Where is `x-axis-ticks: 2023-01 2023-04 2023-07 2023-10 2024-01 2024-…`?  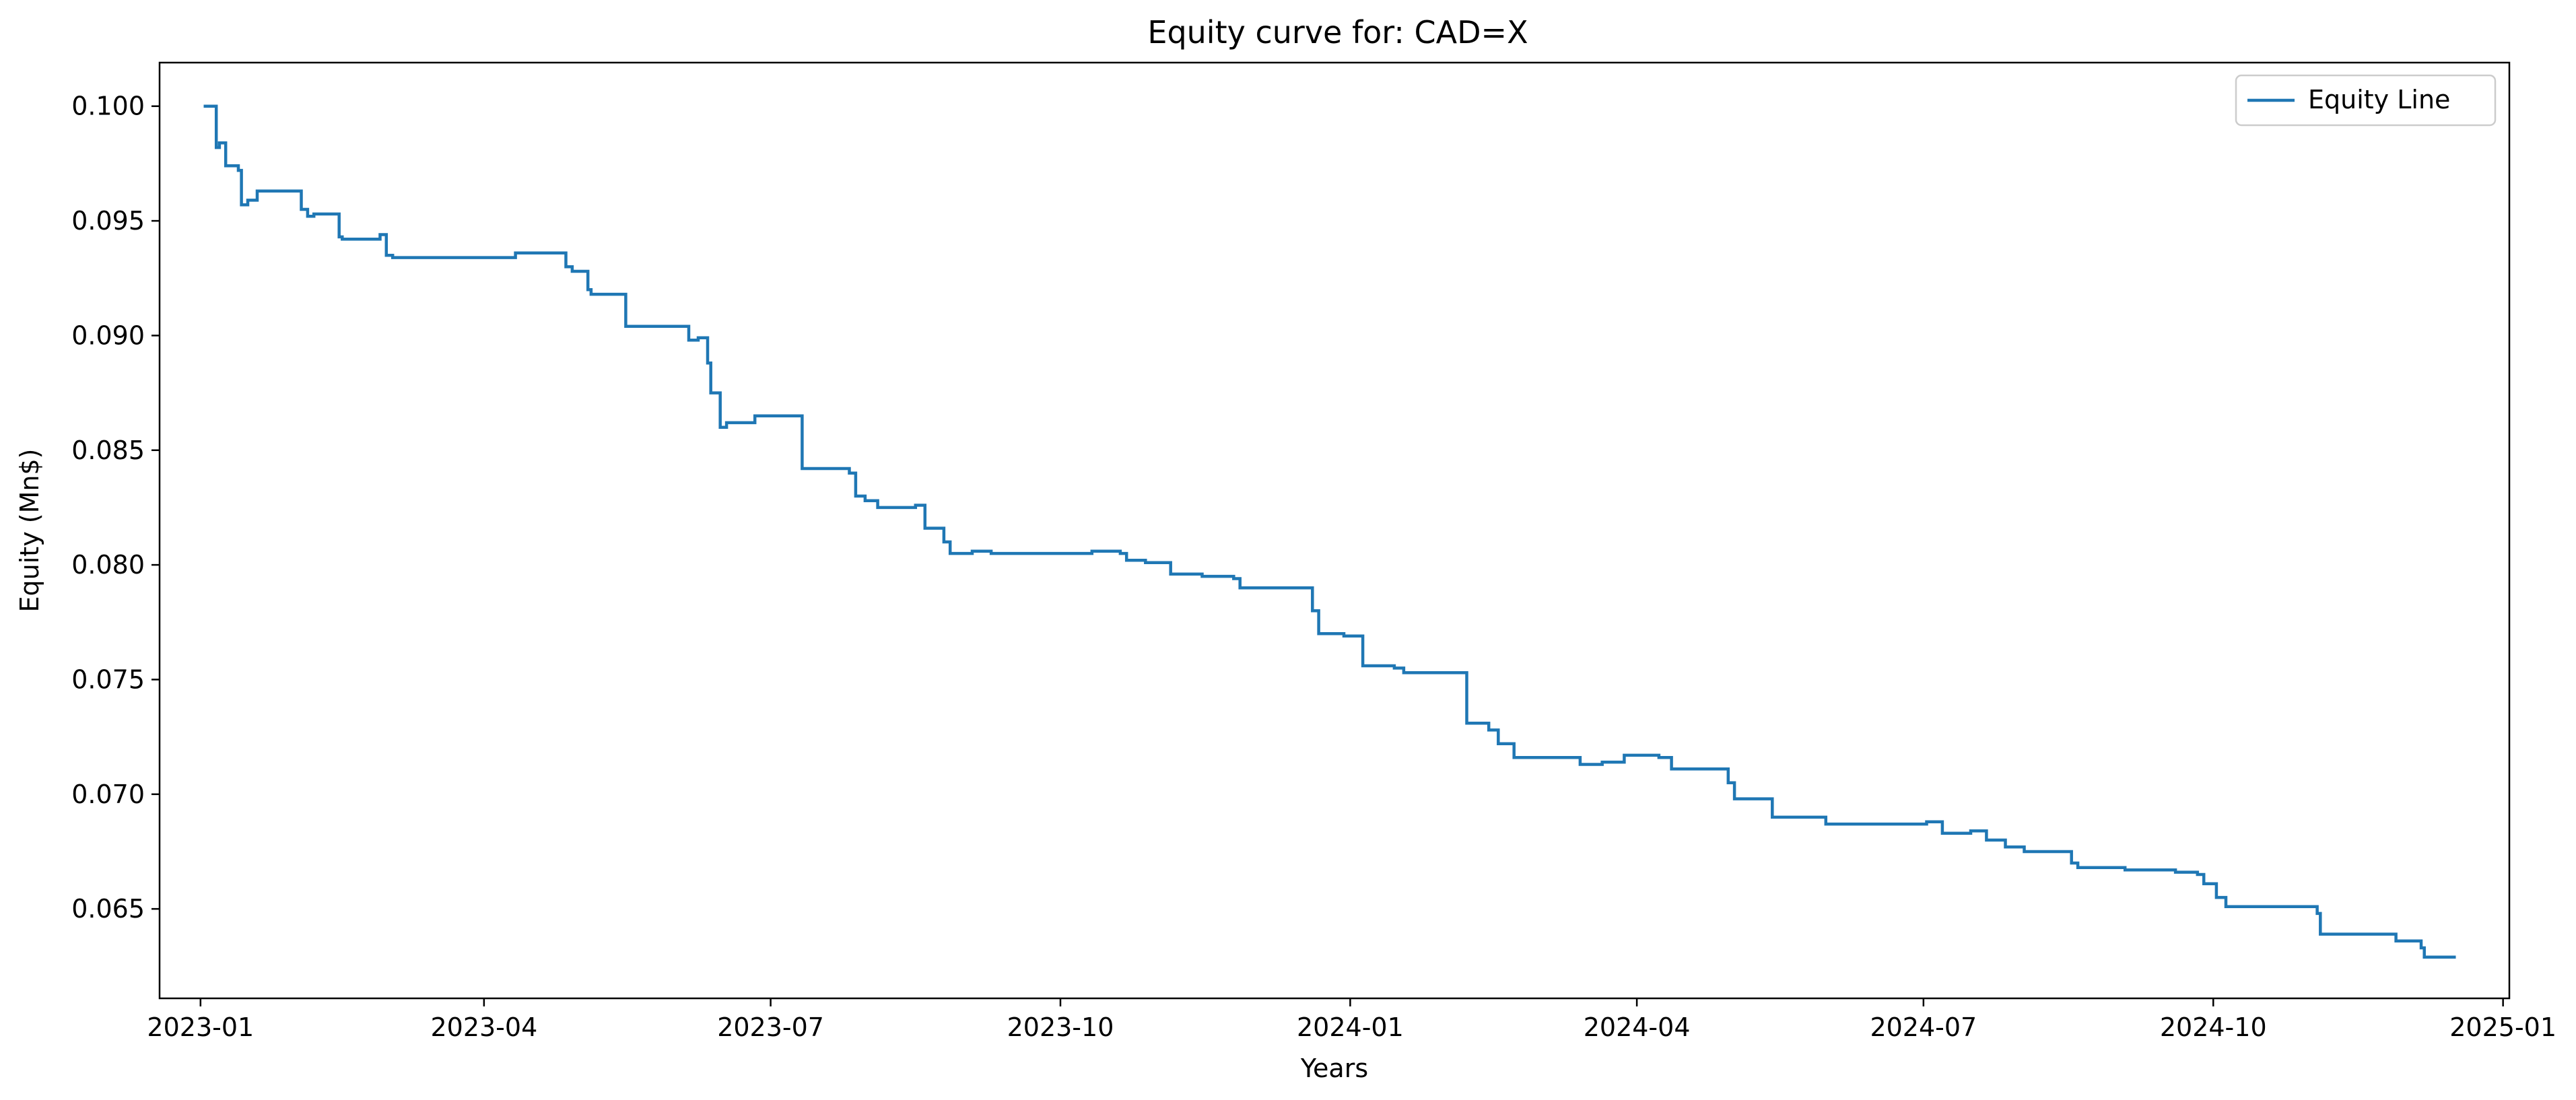 x-axis-ticks: 2023-01 2023-04 2023-07 2023-10 2024-01 2024-… is located at coordinates (1351, 1020).